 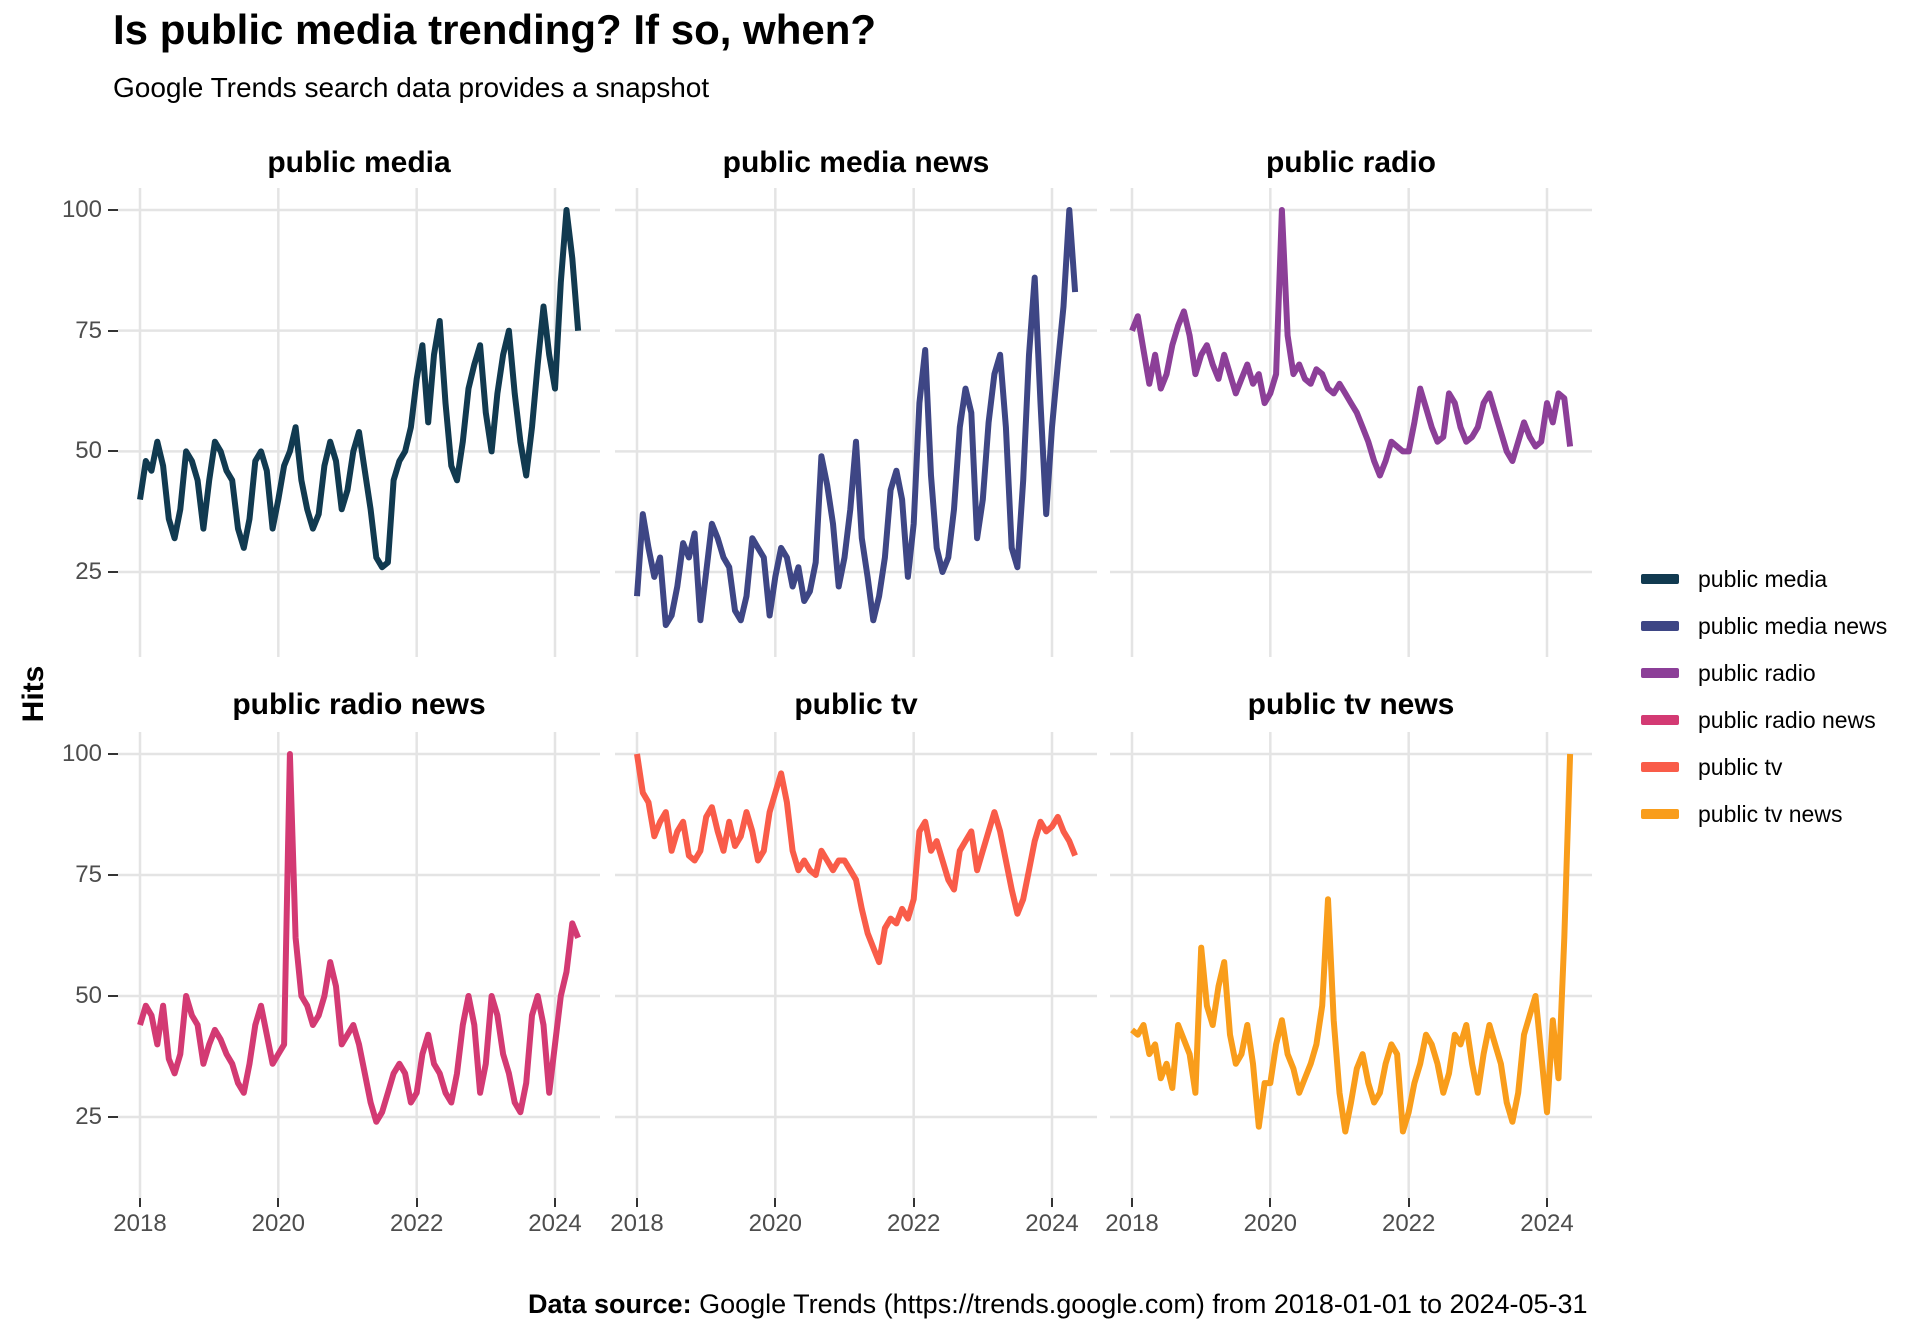 What do you see at coordinates (856, 704) in the screenshot?
I see `facet-title-public-tv: public tv` at bounding box center [856, 704].